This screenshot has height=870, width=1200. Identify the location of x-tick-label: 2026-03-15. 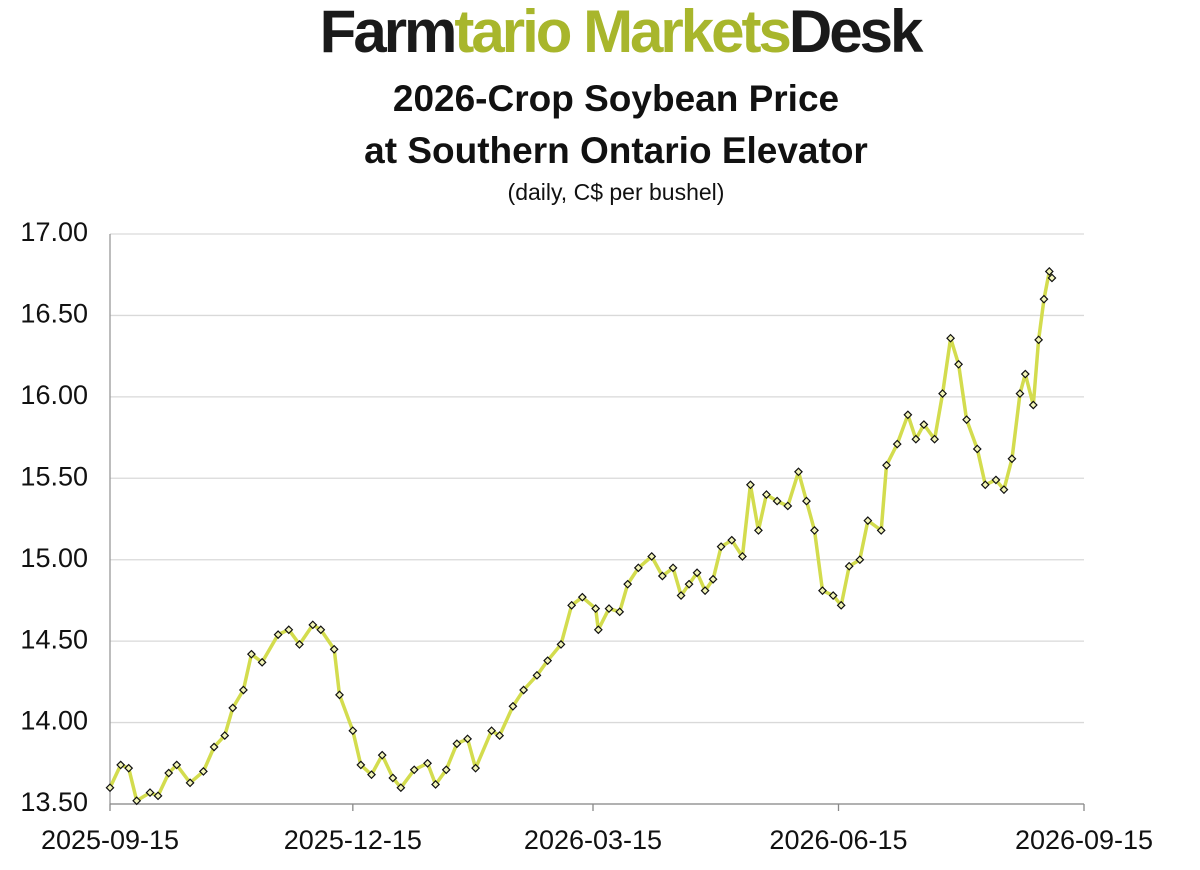
(593, 840).